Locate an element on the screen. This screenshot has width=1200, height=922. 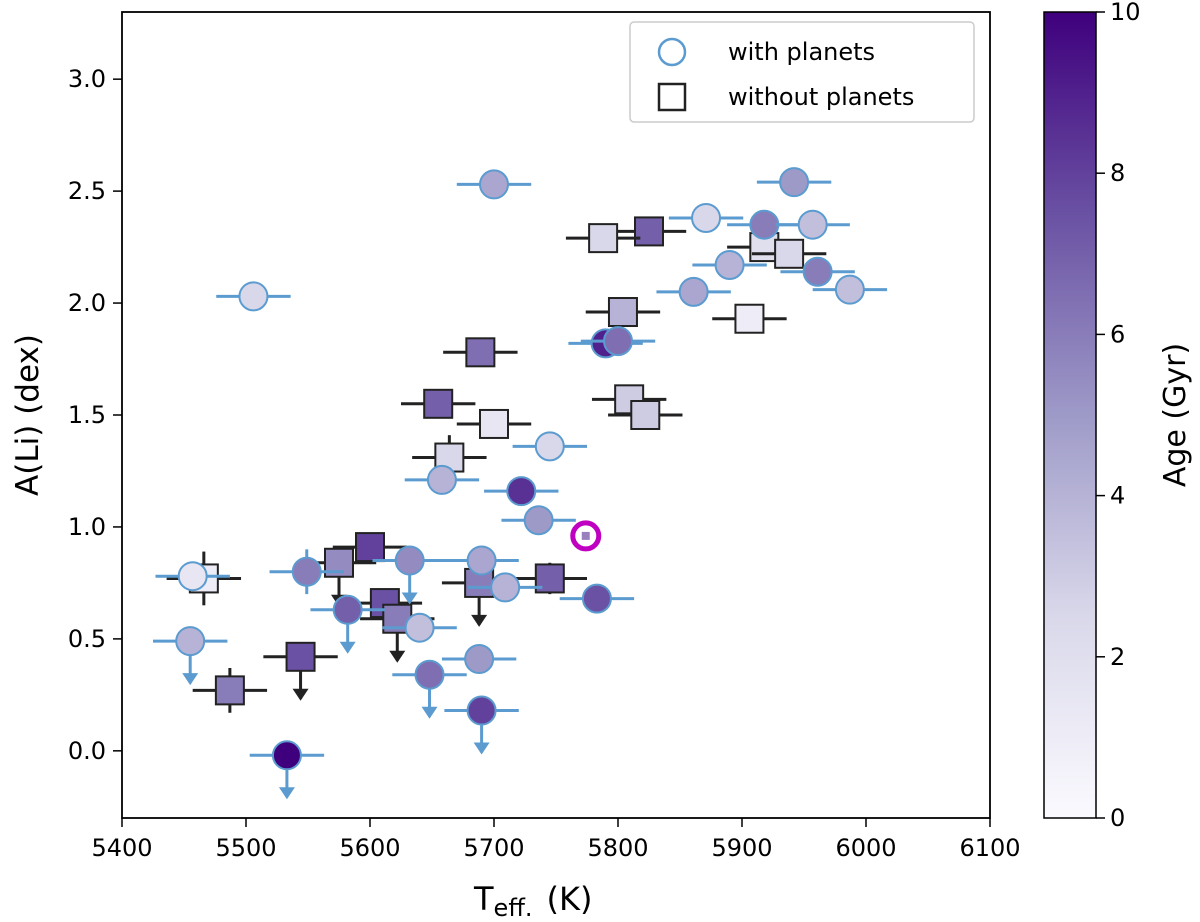
legend: with planets without planets is located at coordinates (802, 72).